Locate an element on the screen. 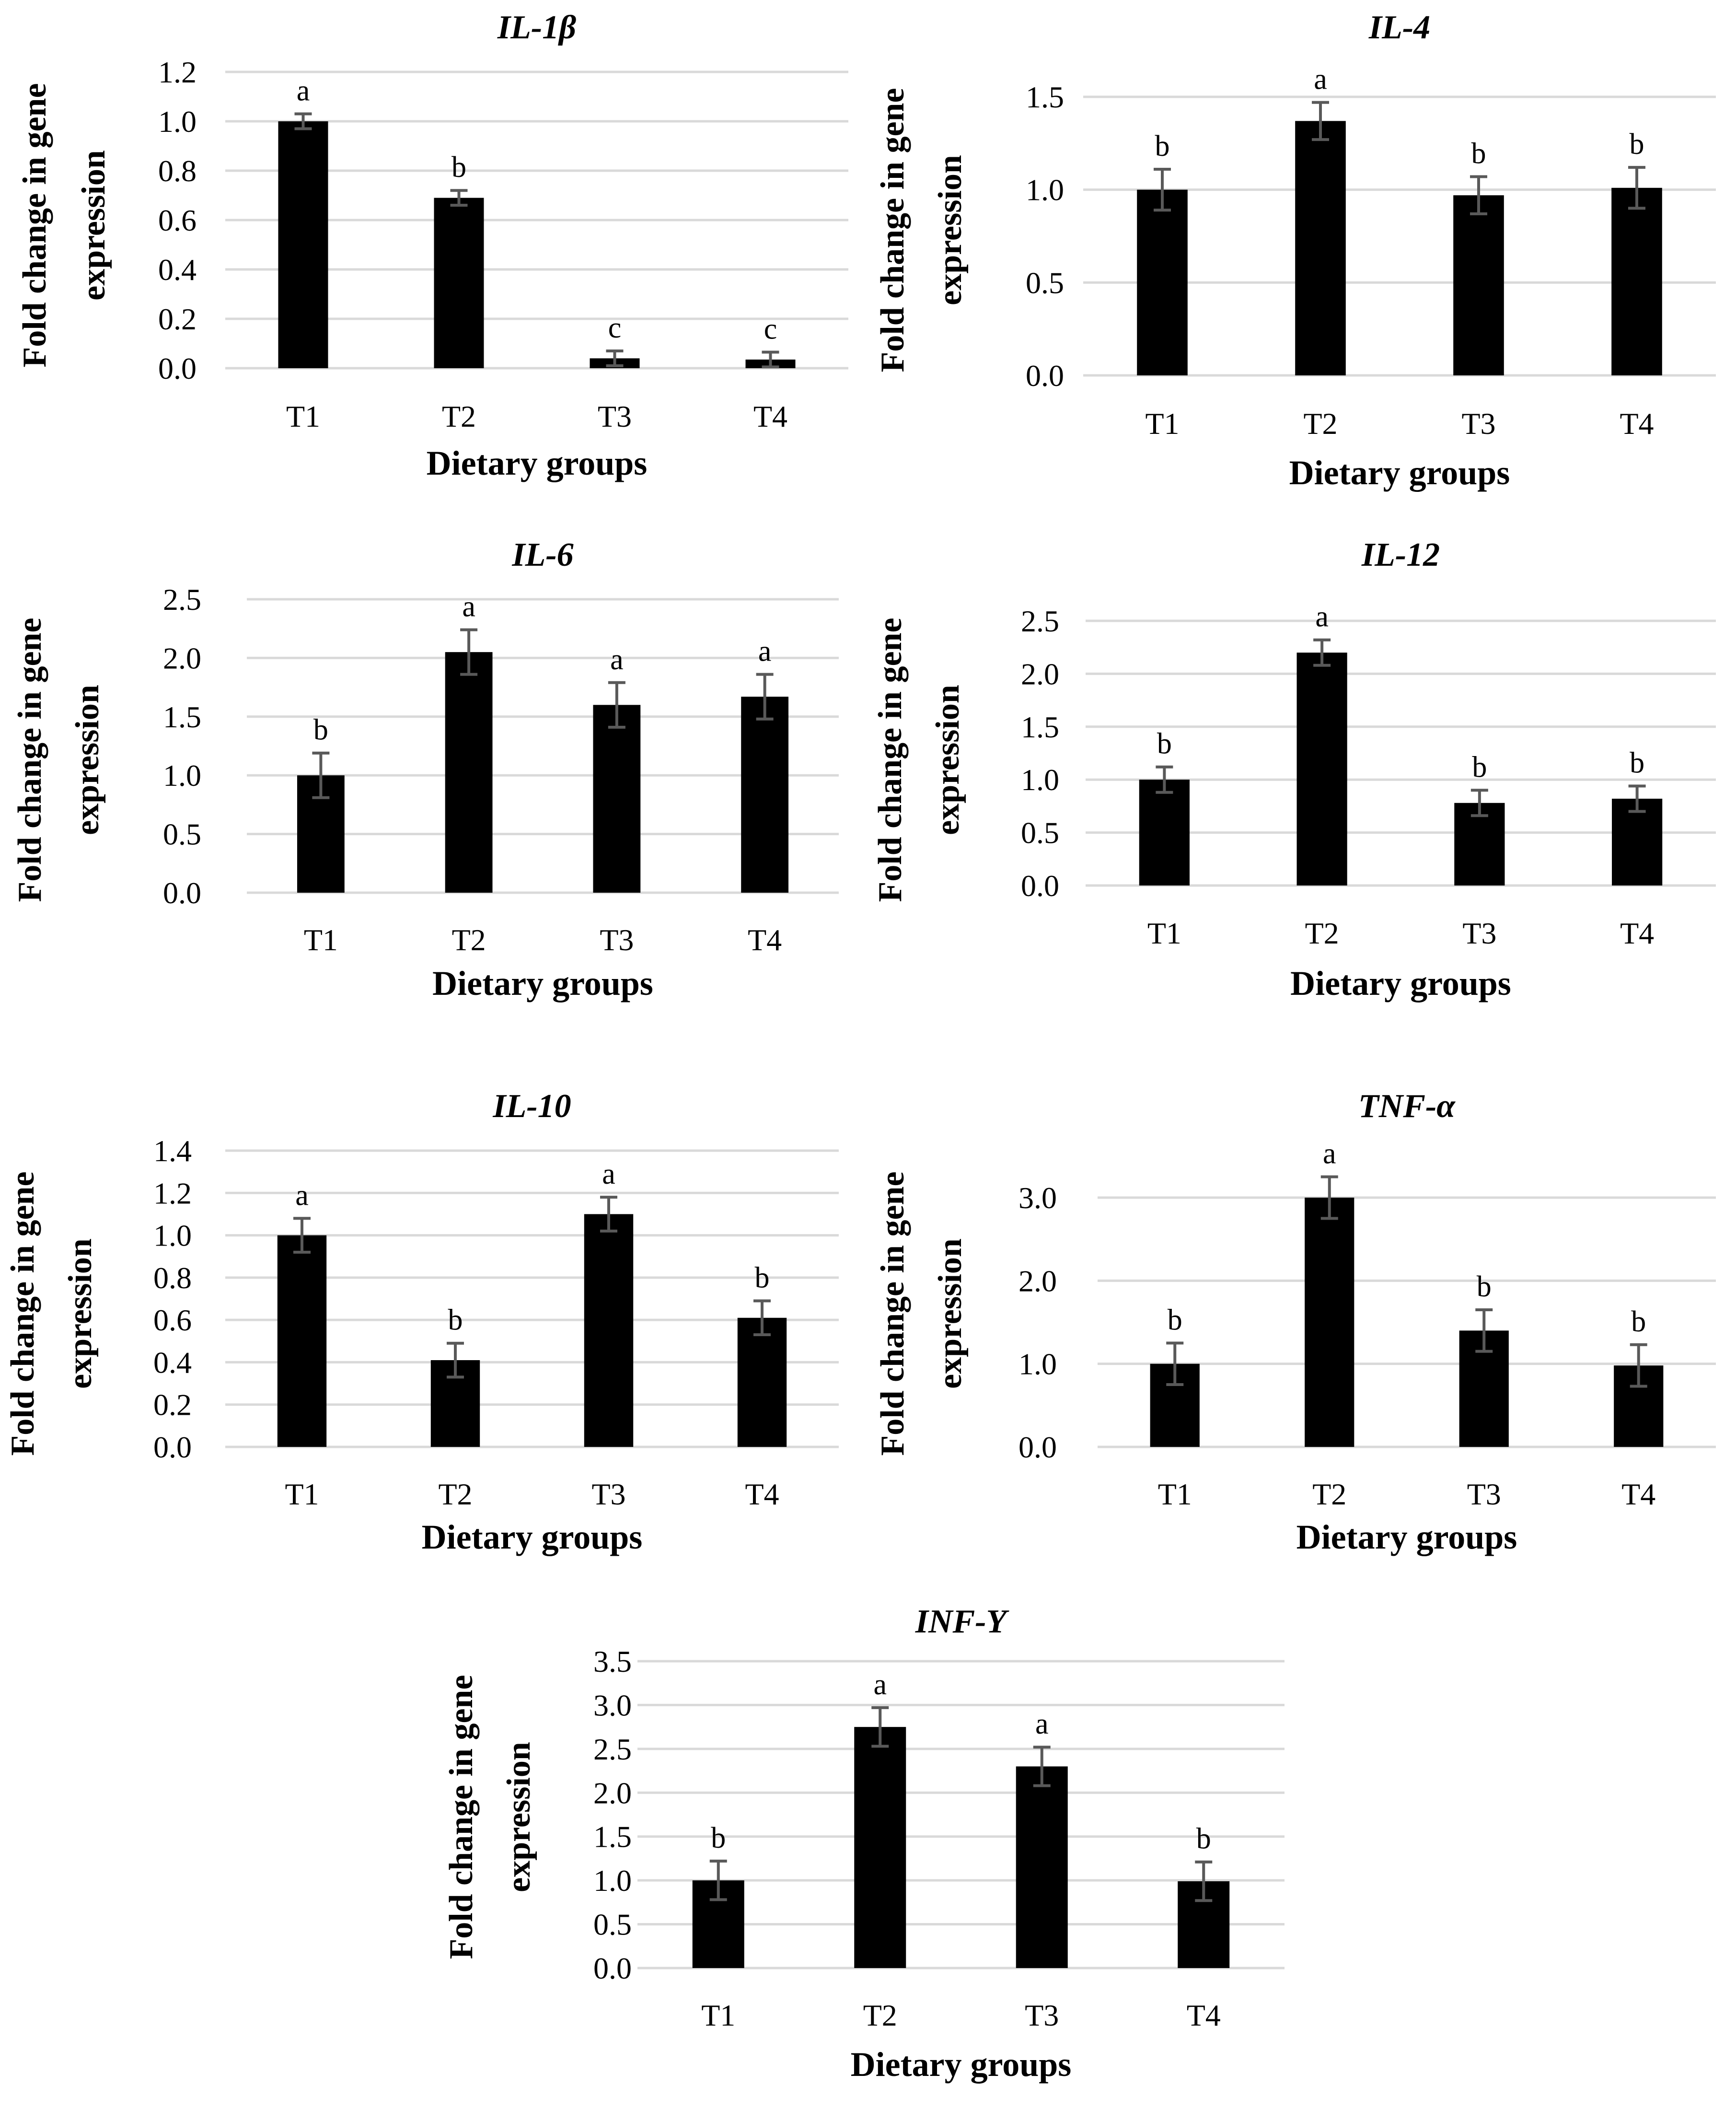  chart-title: IL-4 is located at coordinates (1399, 27).